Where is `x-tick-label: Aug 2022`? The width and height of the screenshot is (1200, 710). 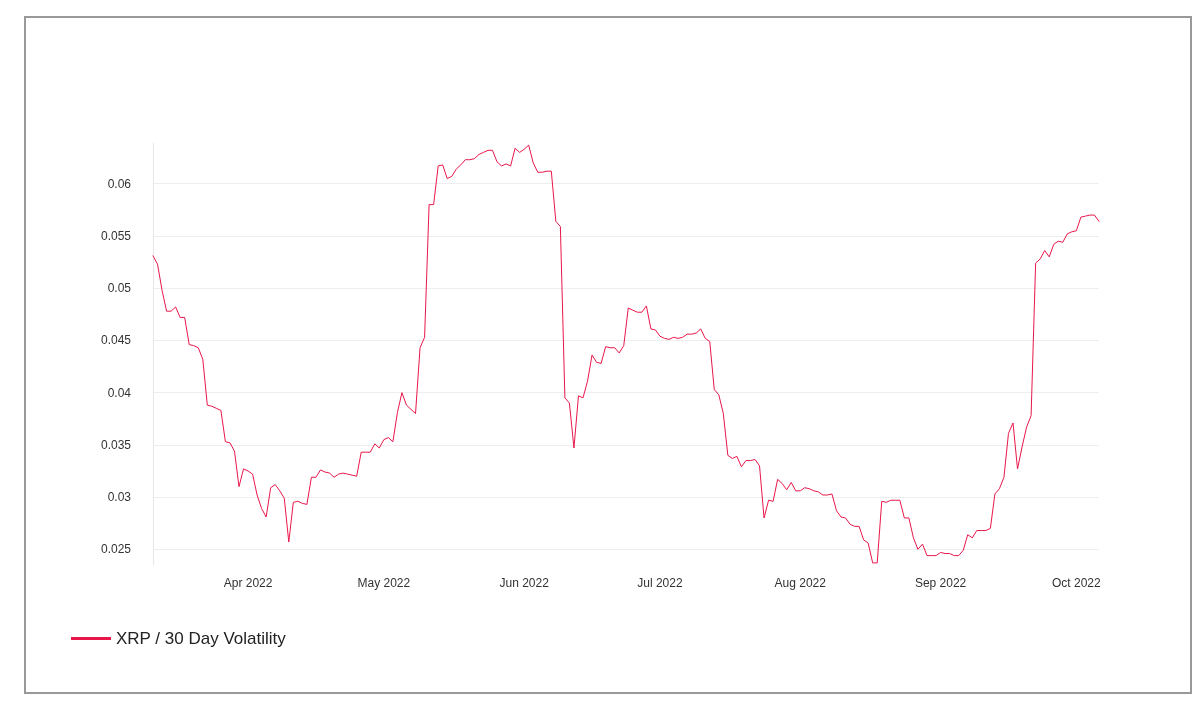
x-tick-label: Aug 2022 is located at coordinates (800, 583).